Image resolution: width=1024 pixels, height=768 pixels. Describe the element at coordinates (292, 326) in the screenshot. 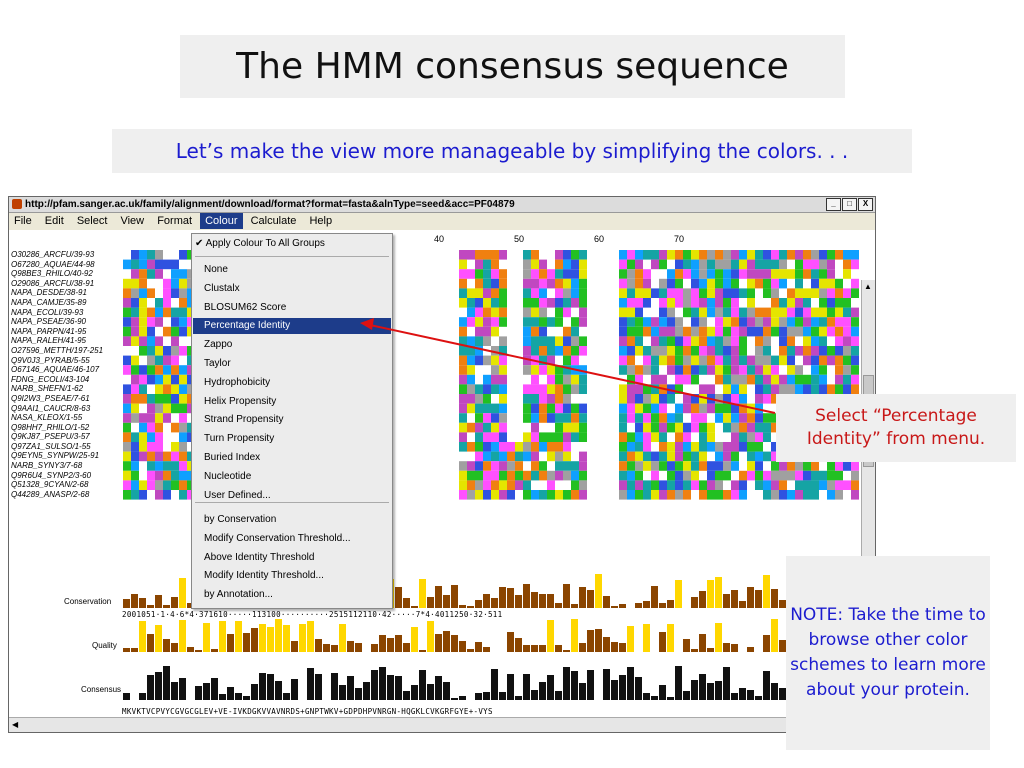

I see `menu-item-percentage-identity: Percentage Identity` at that location.